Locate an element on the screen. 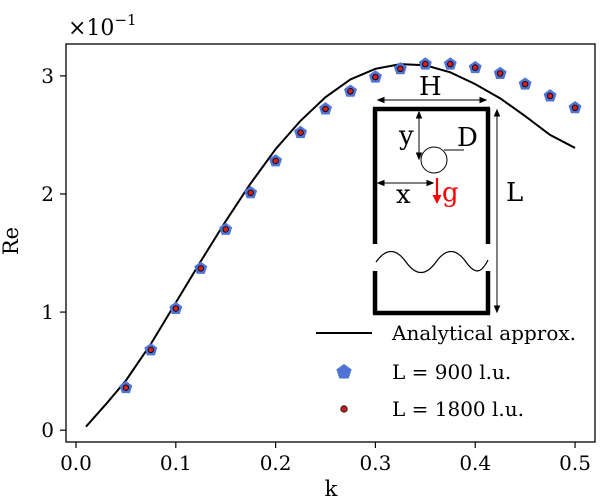 This screenshot has width=600, height=502. x-axis-label: k is located at coordinates (331, 489).